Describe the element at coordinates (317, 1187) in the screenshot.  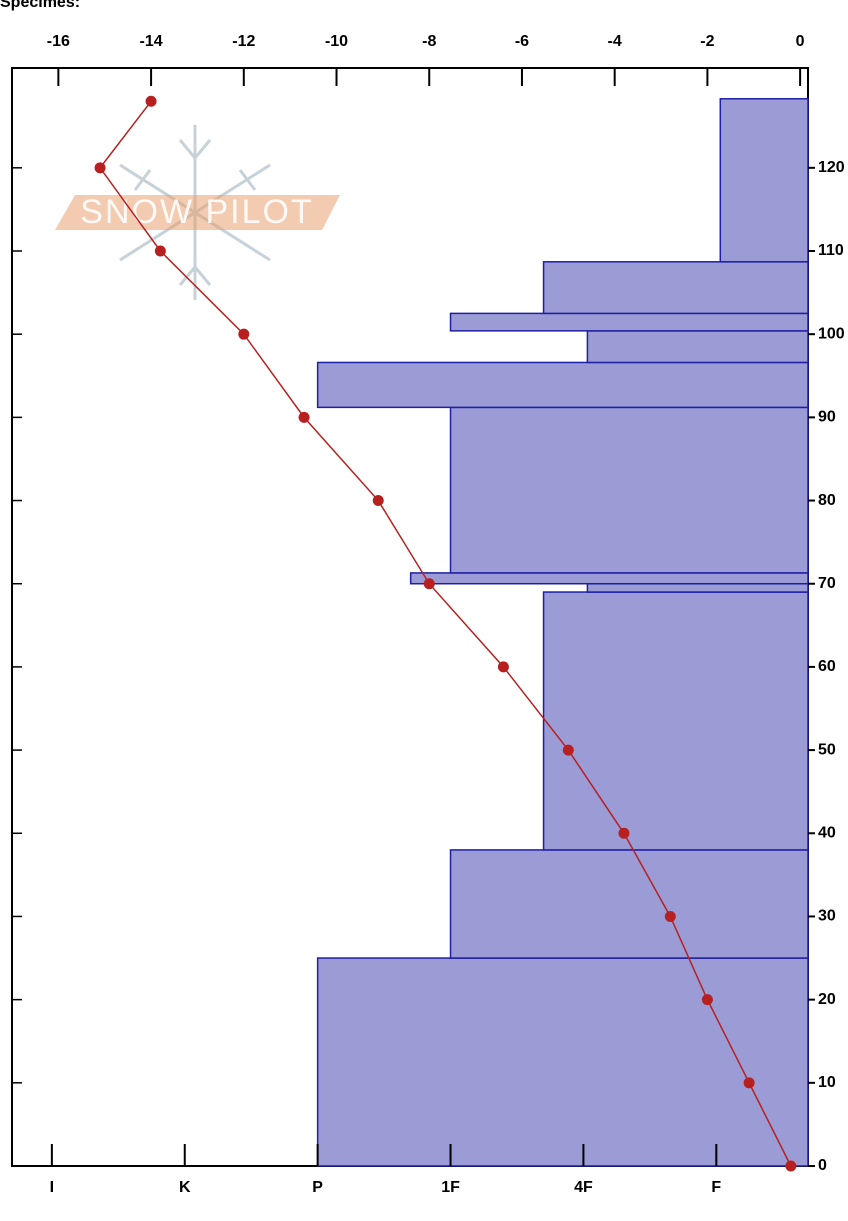
I see `hardness-tick-label: P` at that location.